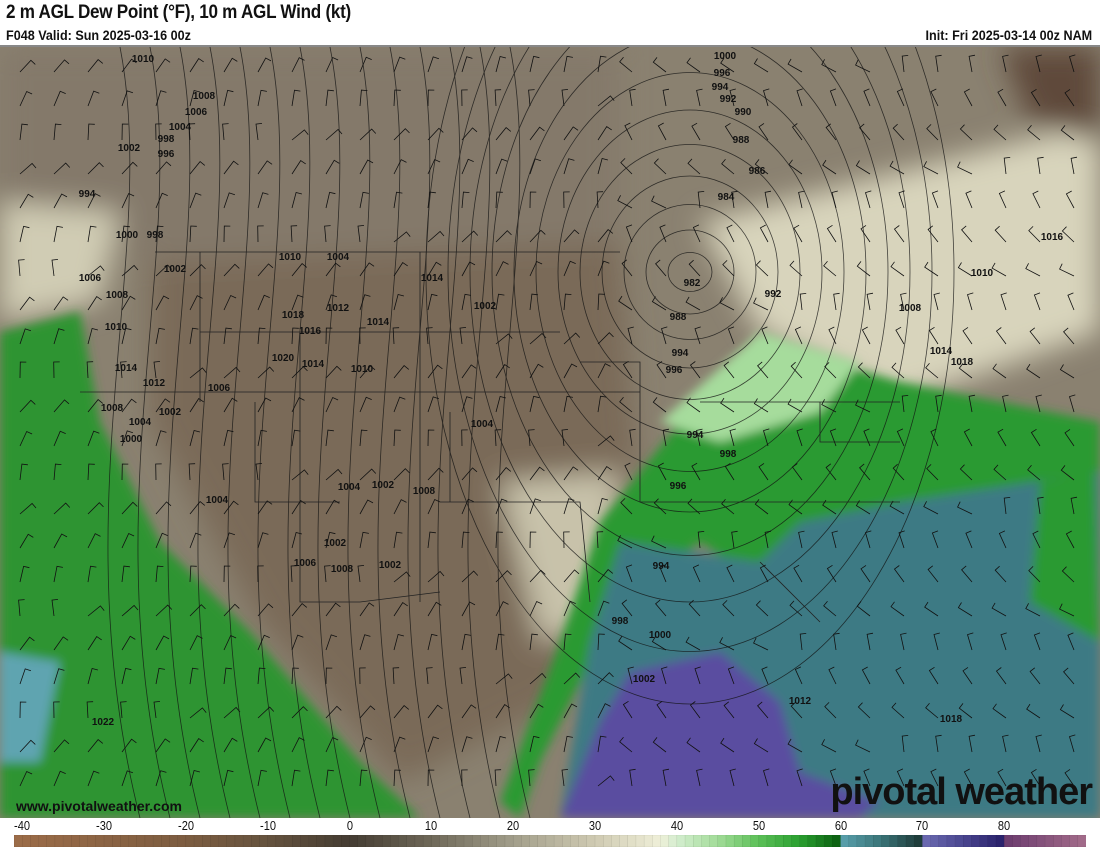 This screenshot has width=1100, height=850. Describe the element at coordinates (283, 358) in the screenshot. I see `isobar-label: 1020` at that location.